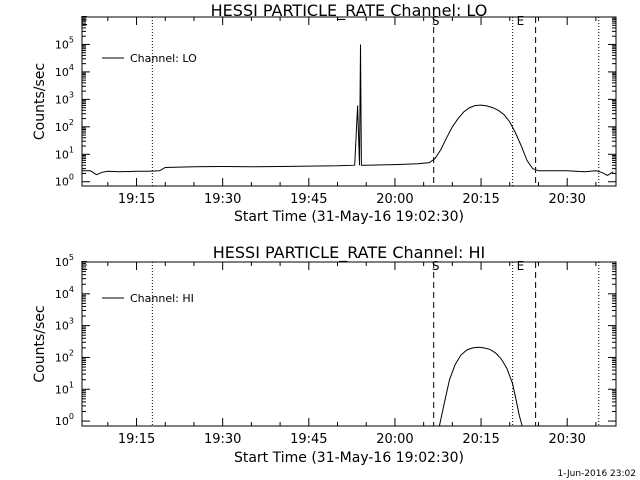 Image resolution: width=640 pixels, height=480 pixels. Describe the element at coordinates (349, 11) in the screenshot. I see `chart-title: HESSI PARTICLE_RATE Channel: LO` at that location.